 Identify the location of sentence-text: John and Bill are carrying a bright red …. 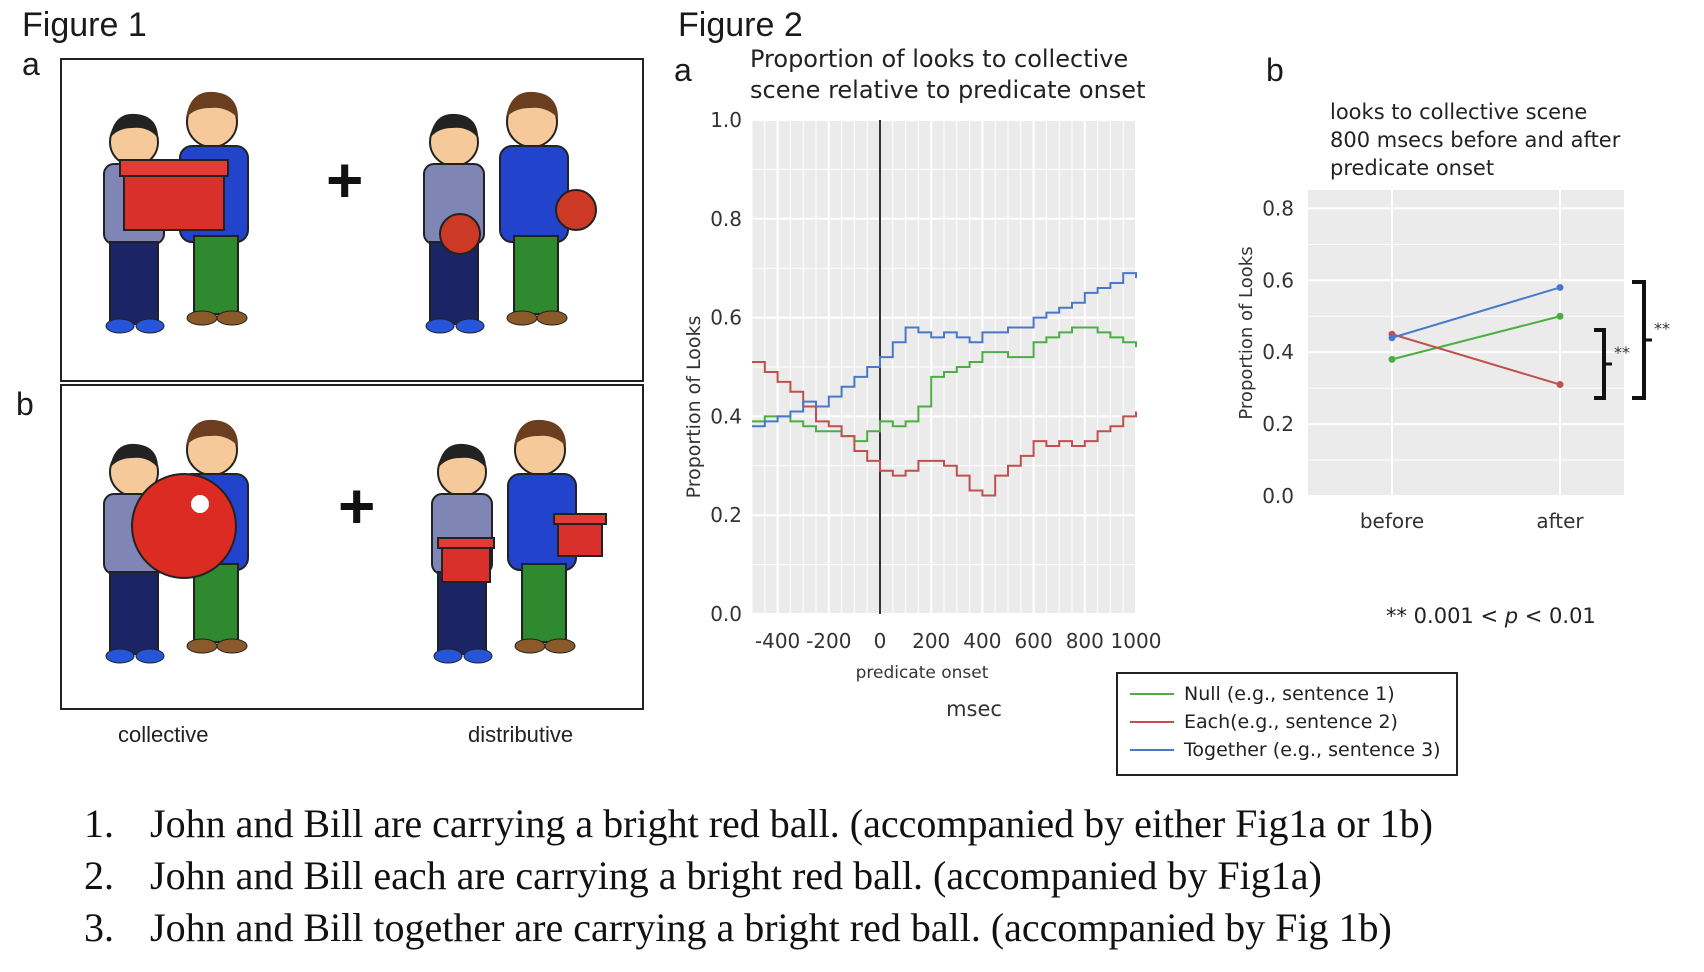
(791, 823).